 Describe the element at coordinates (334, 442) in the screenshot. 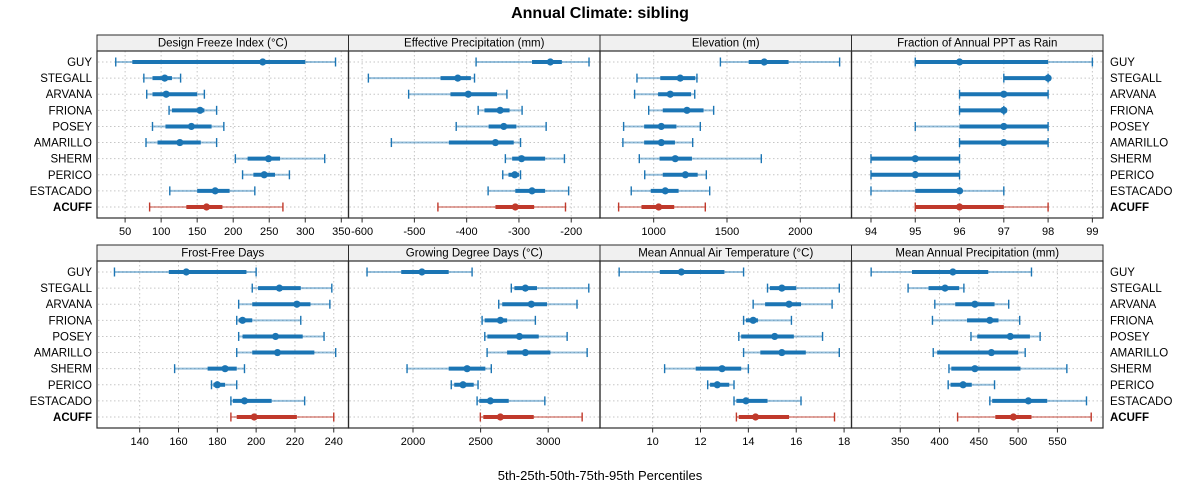

I see `axis-tick-label: 240` at that location.